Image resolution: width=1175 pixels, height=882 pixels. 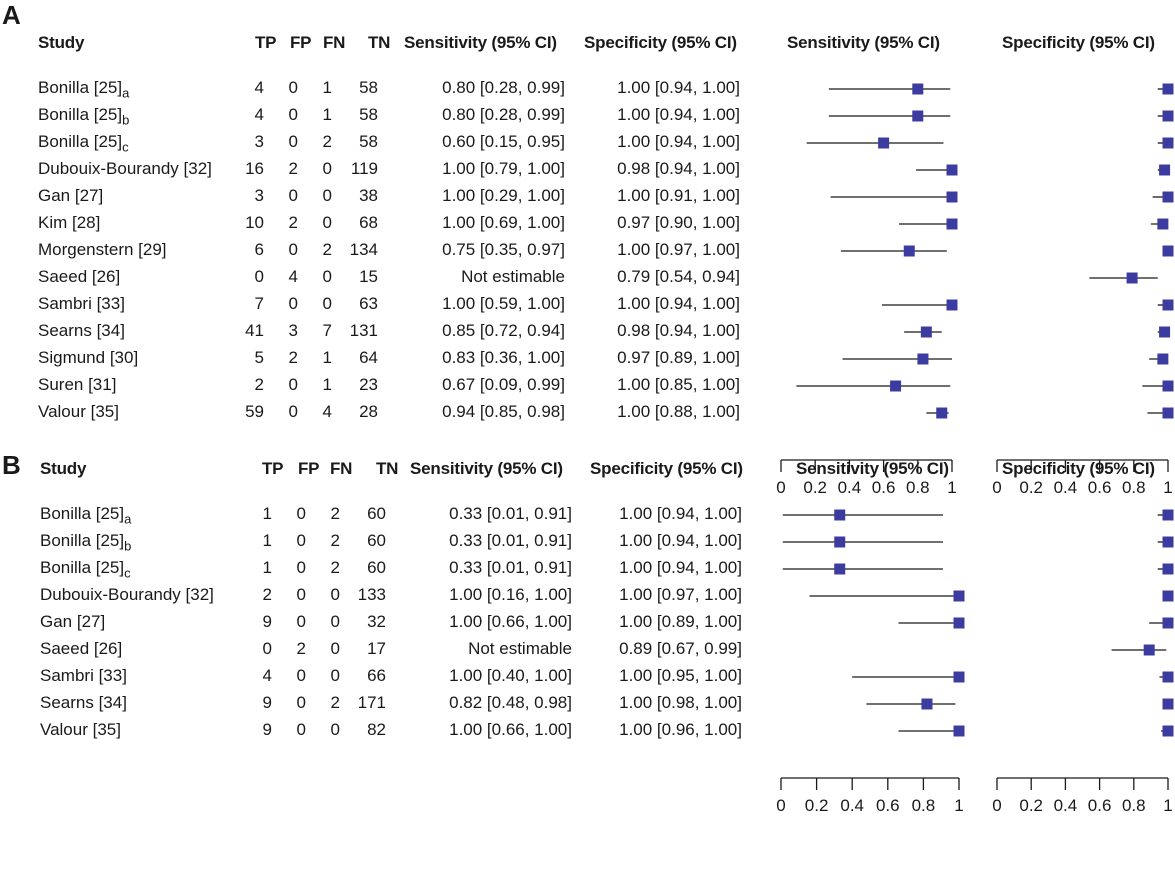 I want to click on panel-b-header-tp: TP, so click(x=273, y=468).